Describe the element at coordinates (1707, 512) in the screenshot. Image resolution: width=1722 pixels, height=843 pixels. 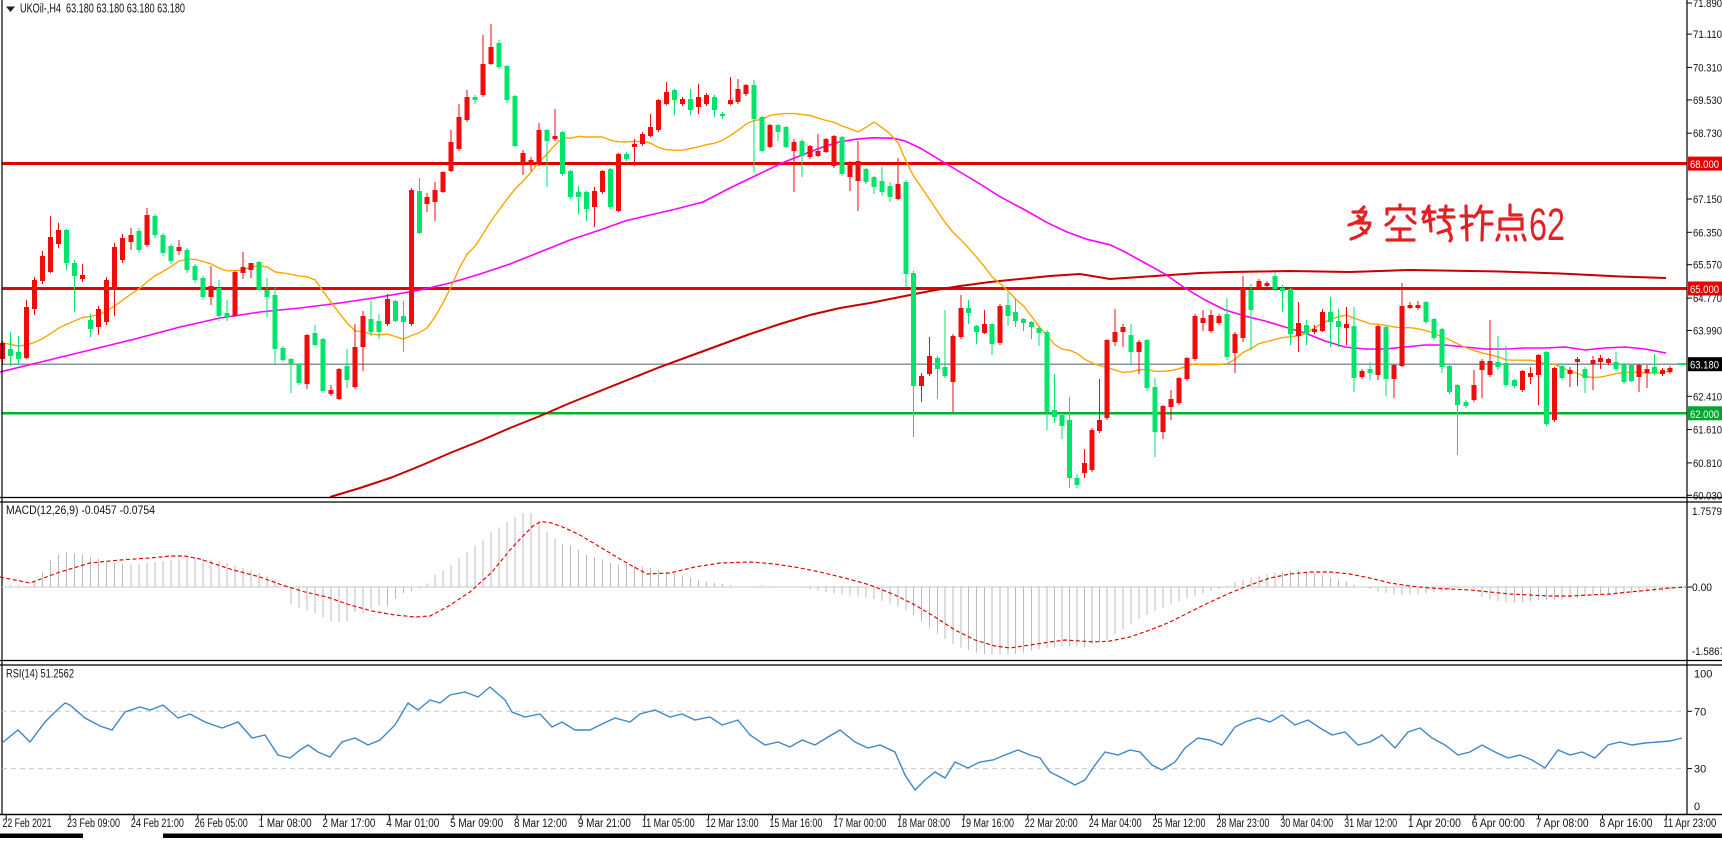
I see `svg-text: 1.7579` at that location.